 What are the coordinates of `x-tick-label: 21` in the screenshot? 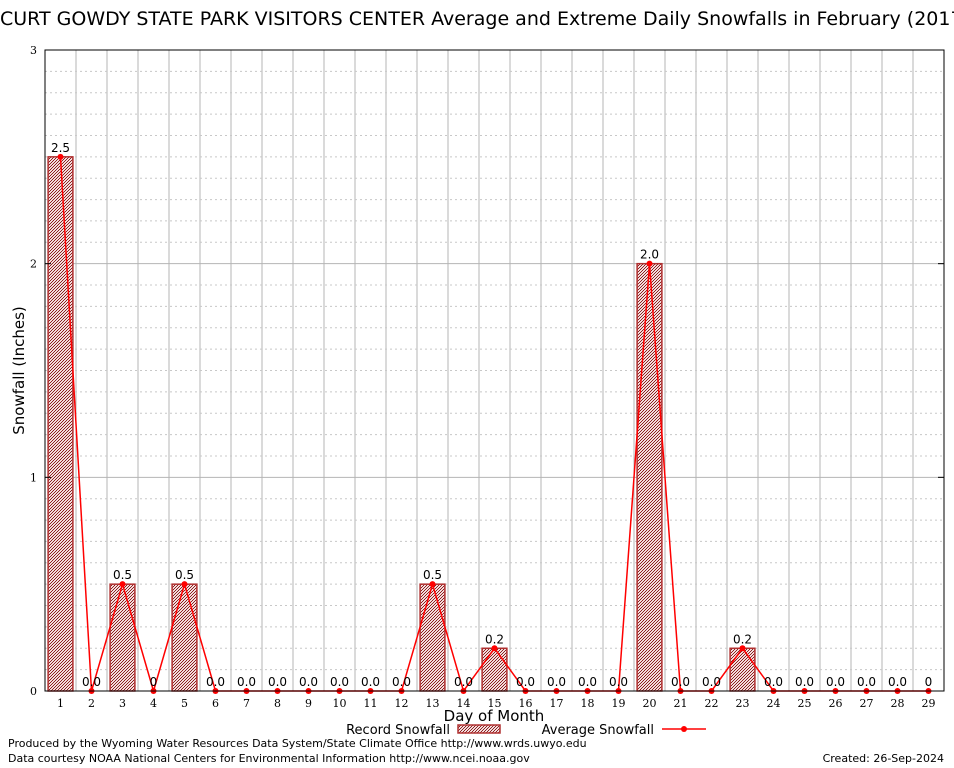 It's located at (681, 703).